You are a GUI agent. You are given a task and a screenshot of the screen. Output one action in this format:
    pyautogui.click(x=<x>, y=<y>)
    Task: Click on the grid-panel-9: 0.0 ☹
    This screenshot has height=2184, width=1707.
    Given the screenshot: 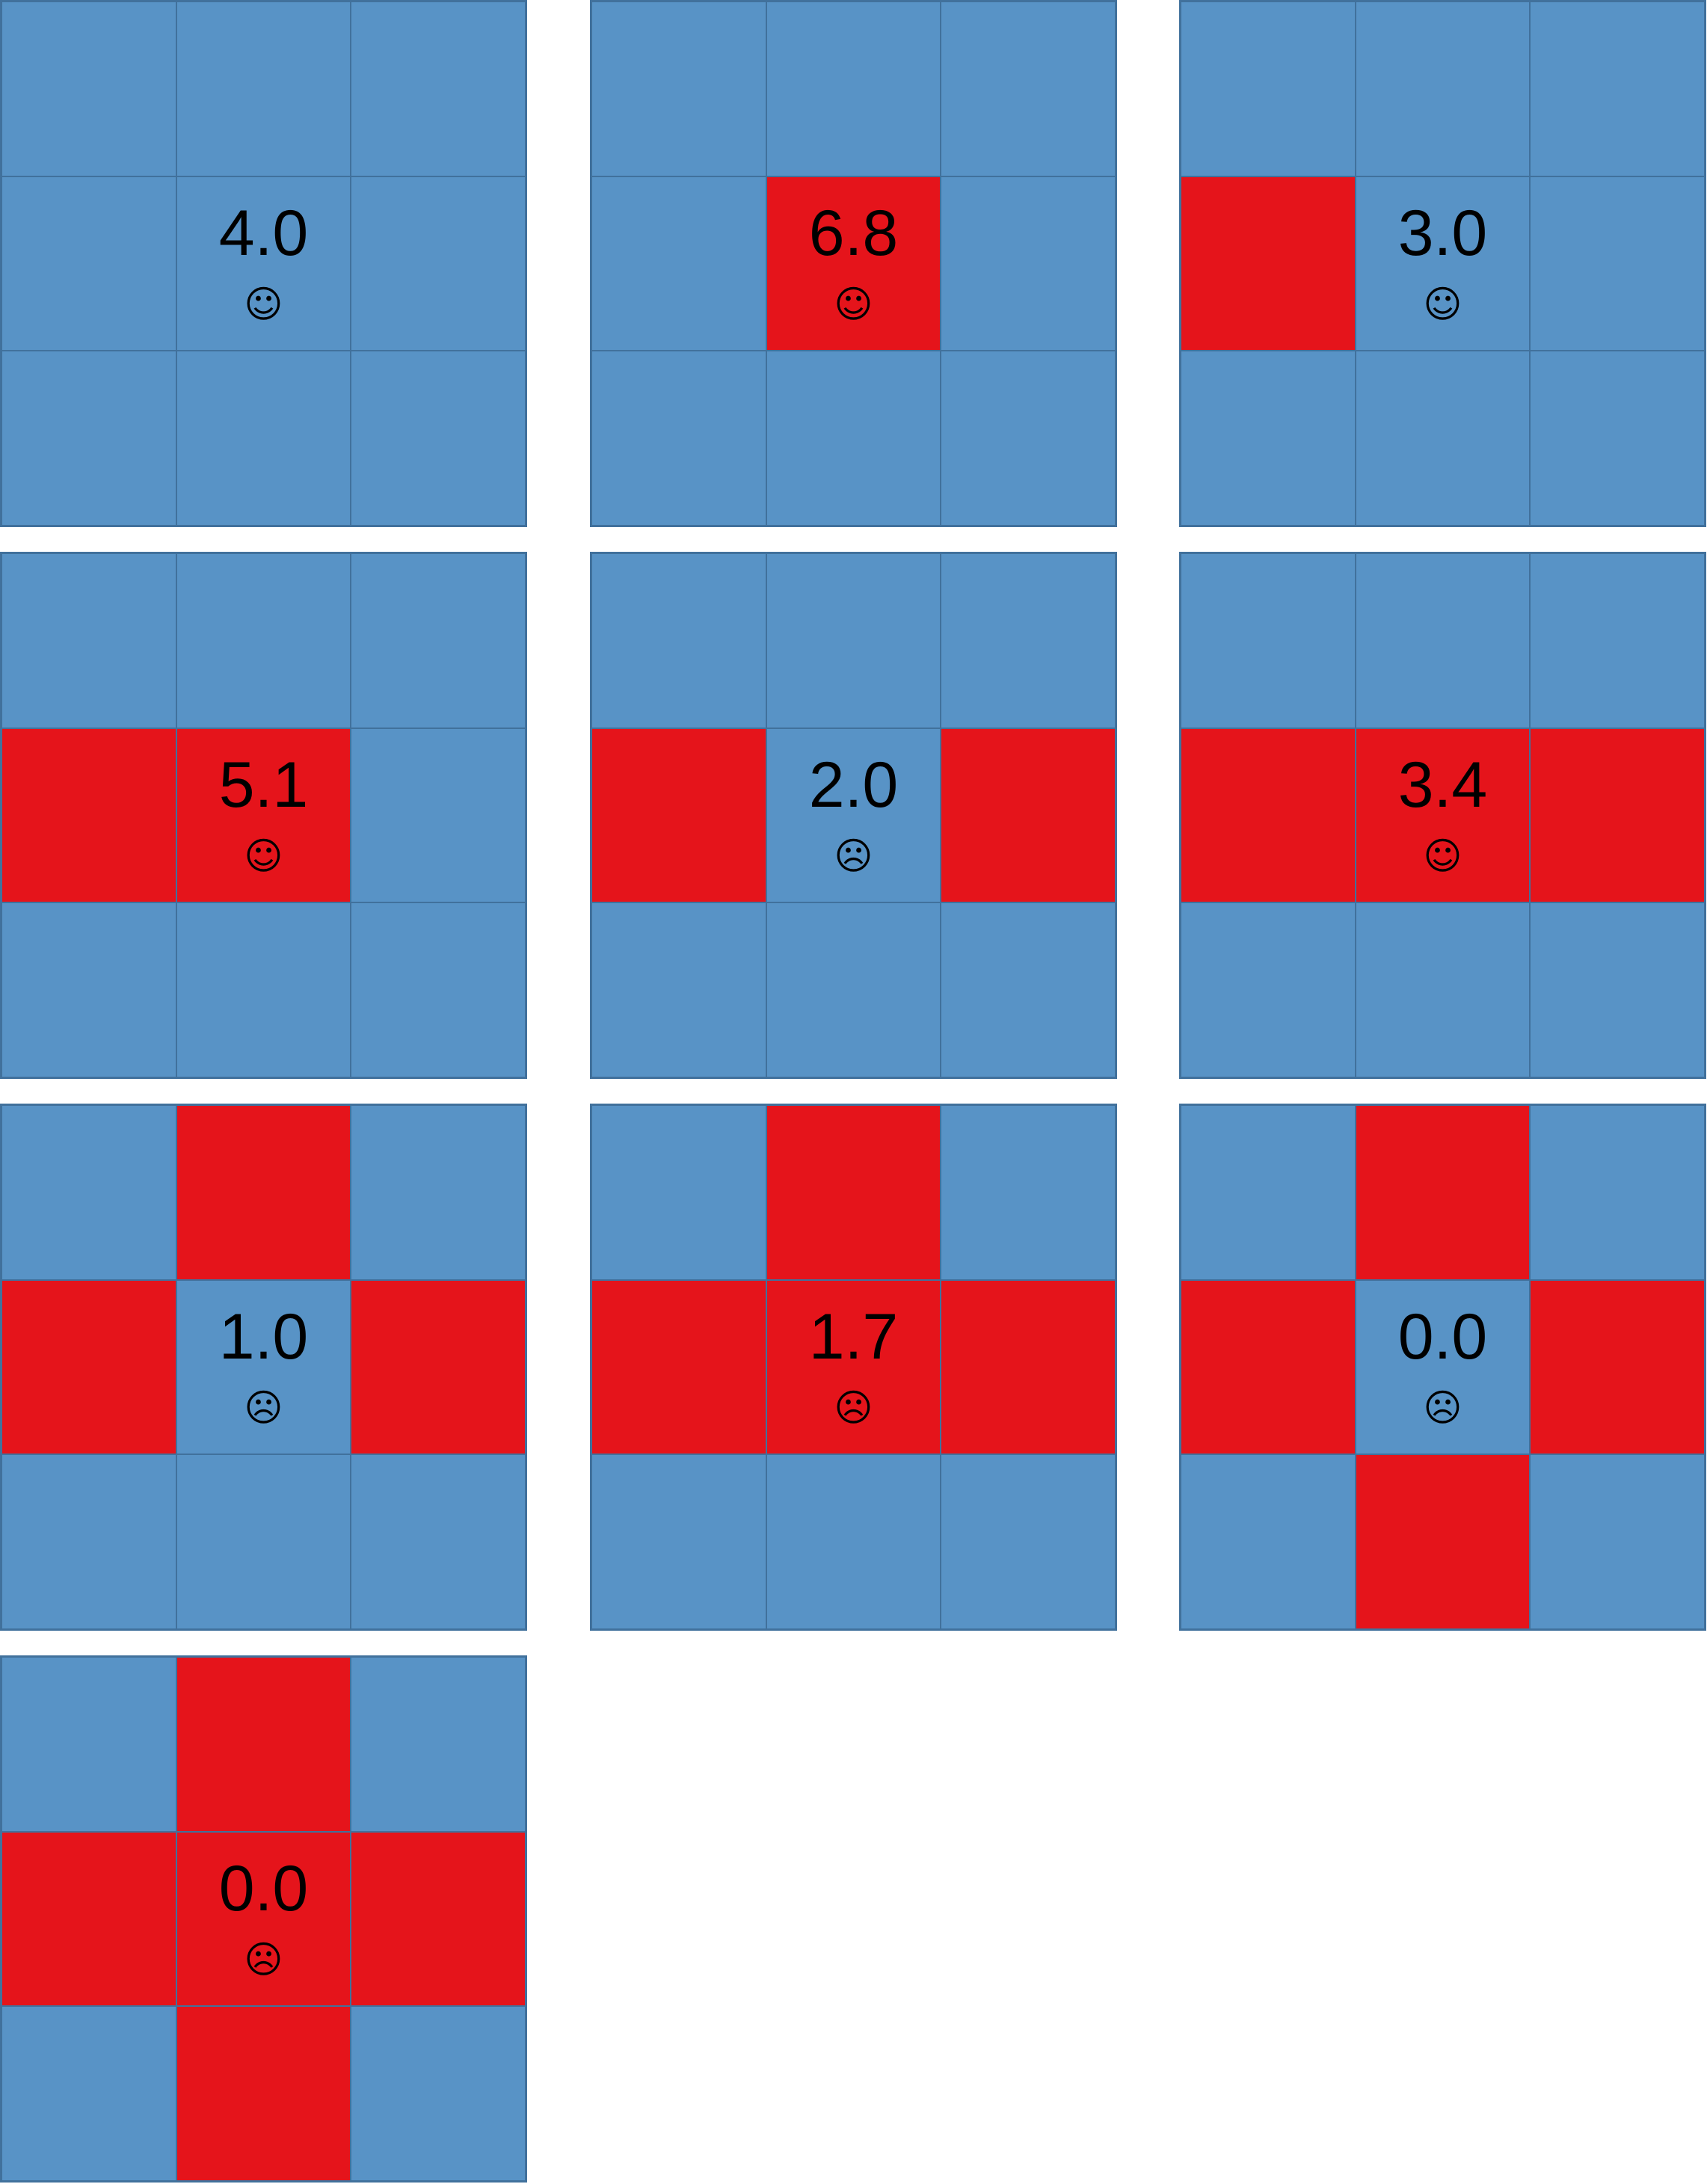 What is the action you would take?
    pyautogui.click(x=1442, y=1367)
    